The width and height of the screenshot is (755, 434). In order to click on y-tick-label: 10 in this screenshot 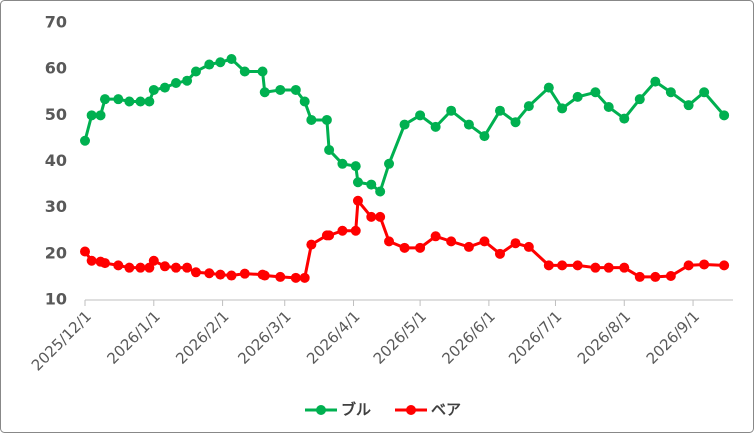, I will do `click(56, 299)`.